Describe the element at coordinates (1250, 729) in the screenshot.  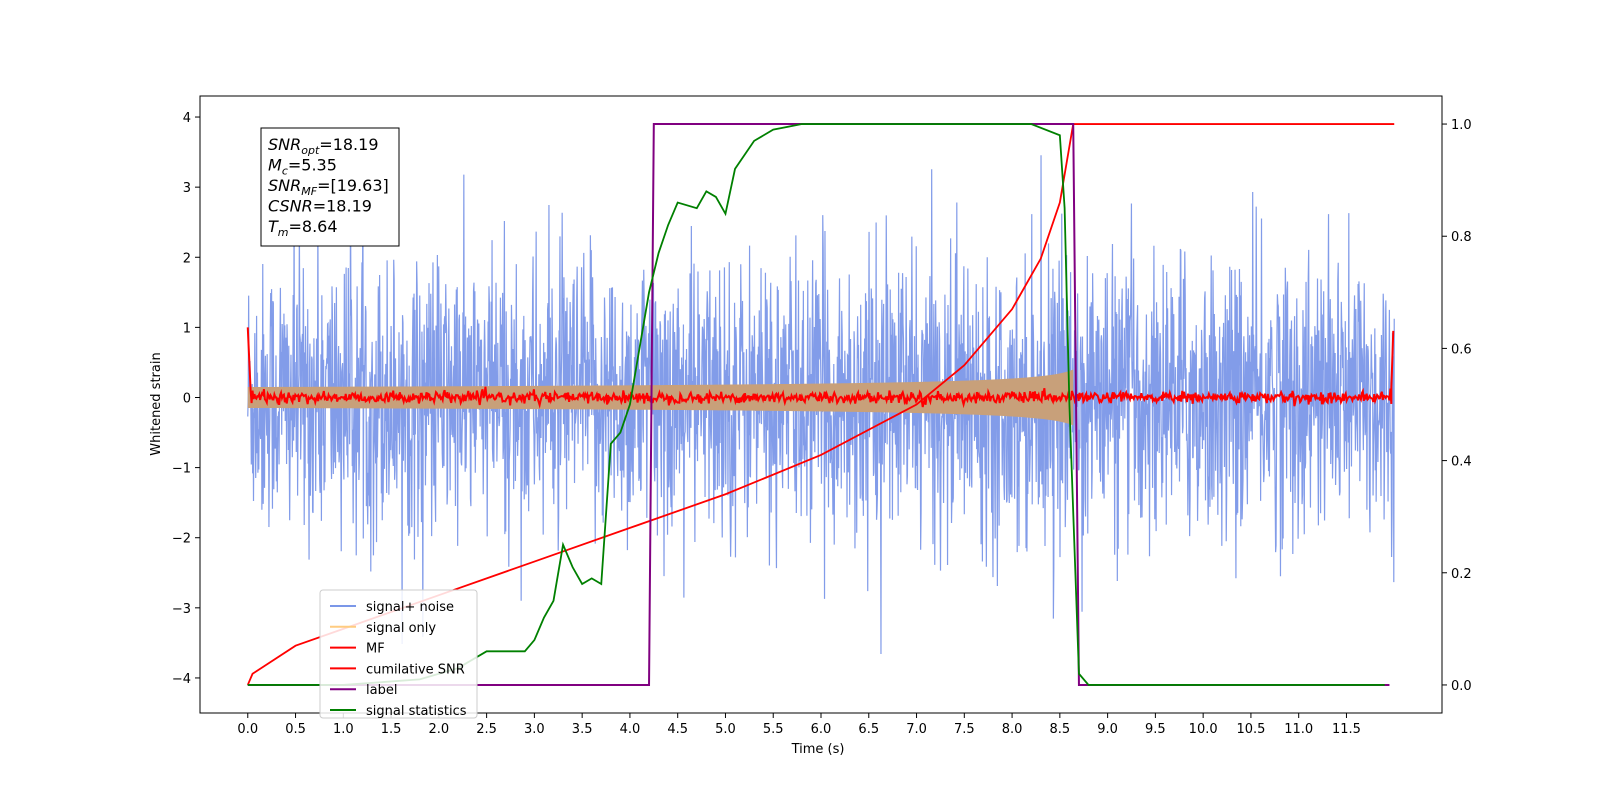
I see `x-tick-label: 10.5` at that location.